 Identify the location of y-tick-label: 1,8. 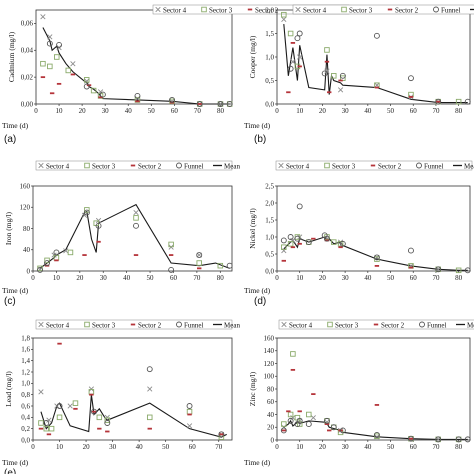
(25, 338).